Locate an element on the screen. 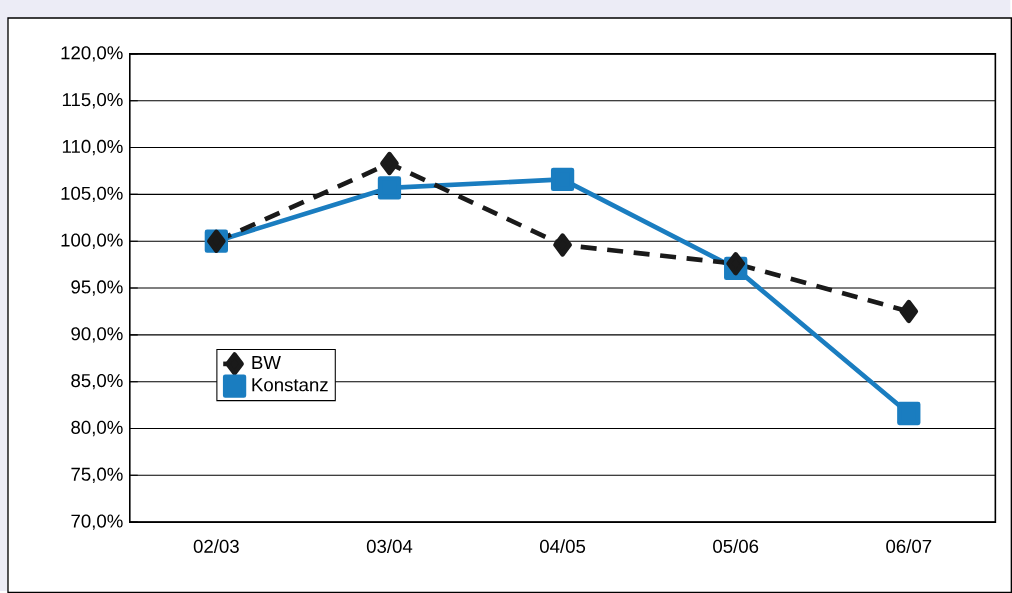 This screenshot has height=593, width=1012. y-tick-label: 100,0% is located at coordinates (92, 241).